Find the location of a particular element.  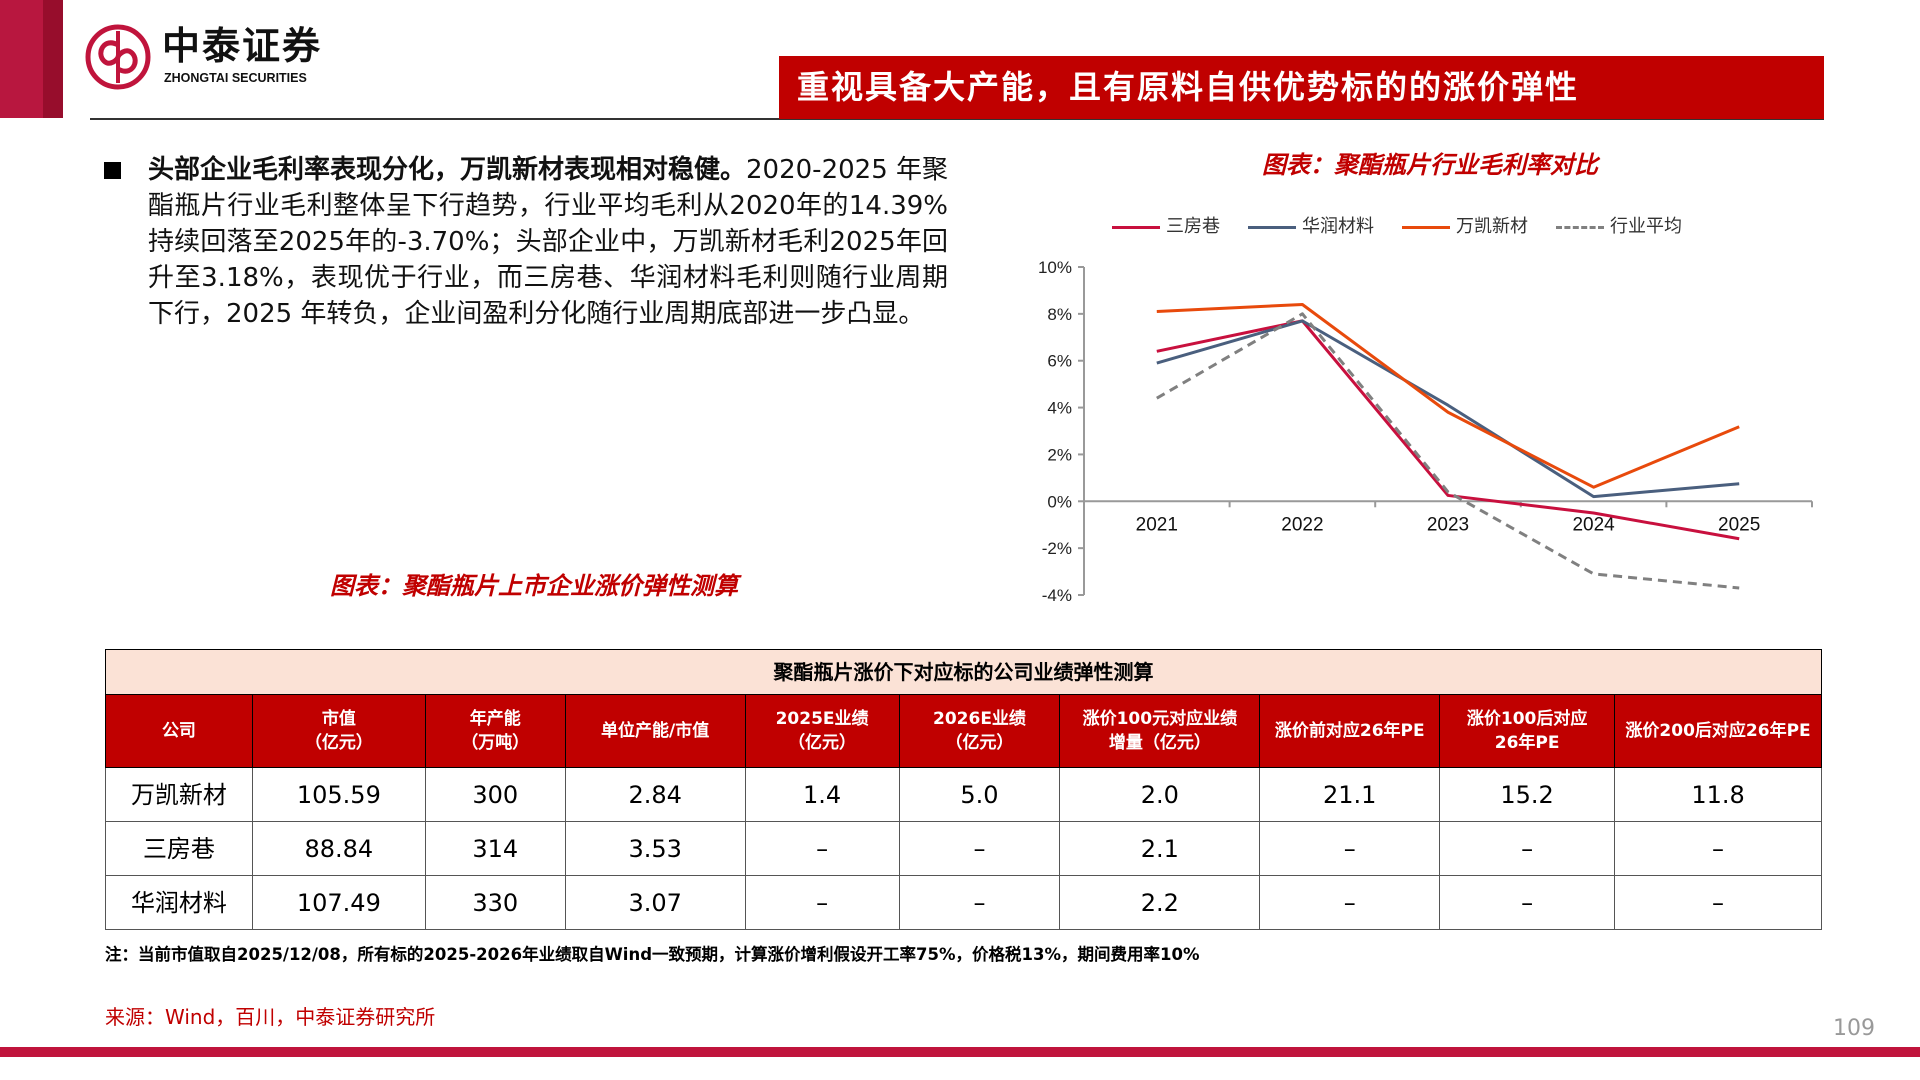

company-cell: 三房巷 is located at coordinates (179, 848).